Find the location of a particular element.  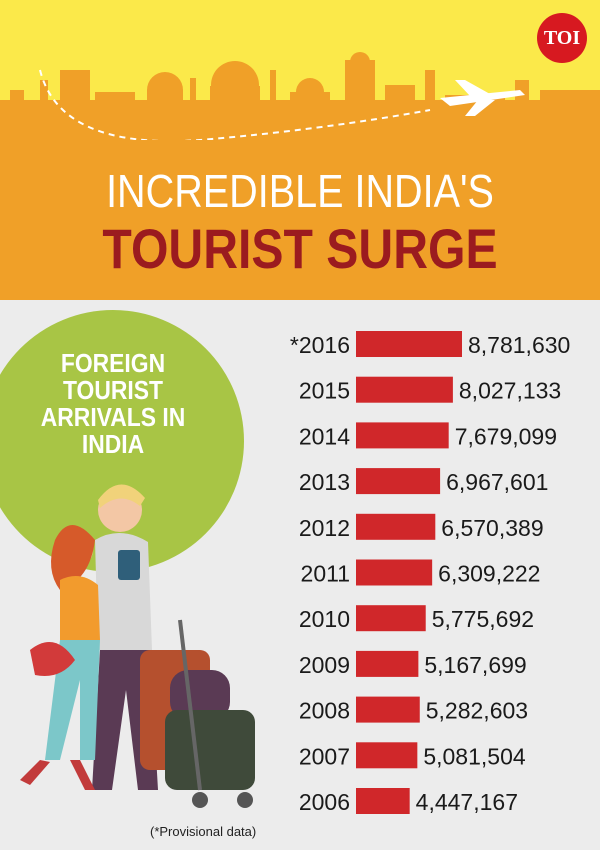

value-label: 6,967,601 is located at coordinates (497, 482).